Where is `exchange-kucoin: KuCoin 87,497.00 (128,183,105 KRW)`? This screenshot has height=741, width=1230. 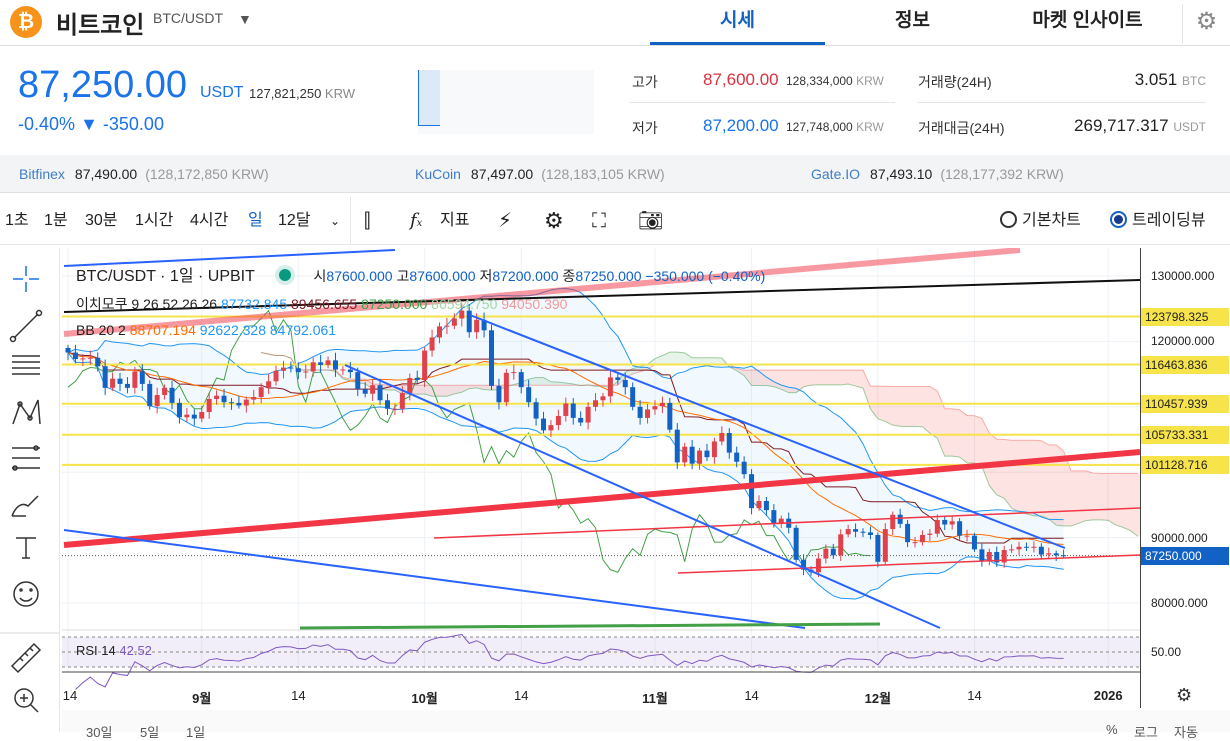 exchange-kucoin: KuCoin 87,497.00 (128,183,105 KRW) is located at coordinates (540, 174).